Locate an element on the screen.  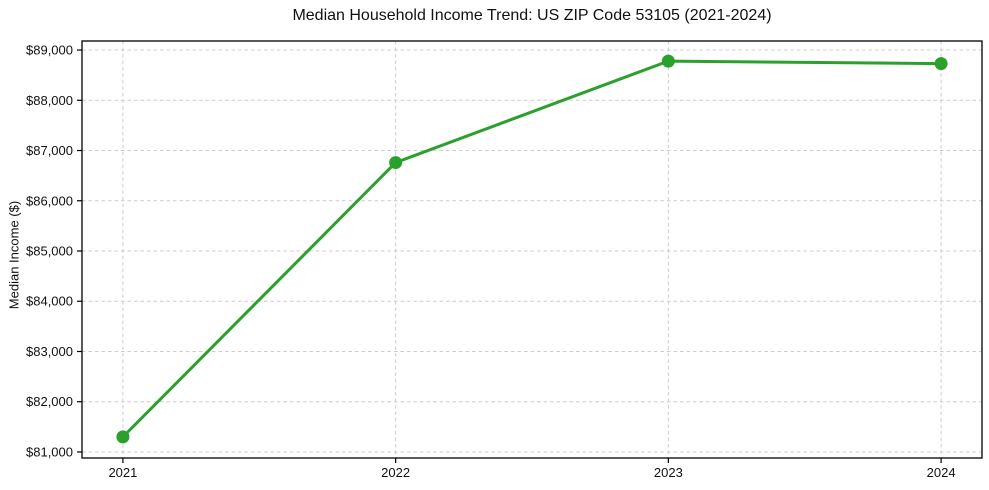
x-tick-label: 2021 is located at coordinates (122, 472).